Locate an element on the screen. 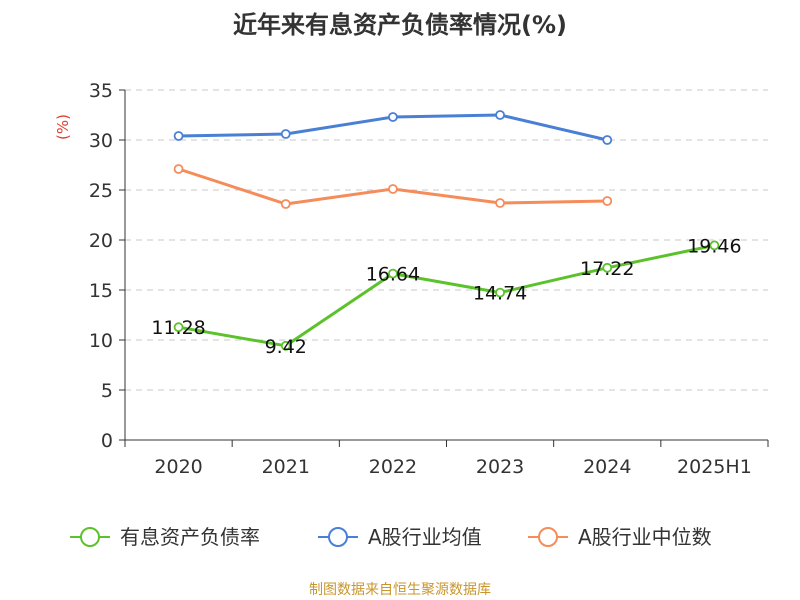 The width and height of the screenshot is (800, 600). y-tick-label: 35 is located at coordinates (101, 91).